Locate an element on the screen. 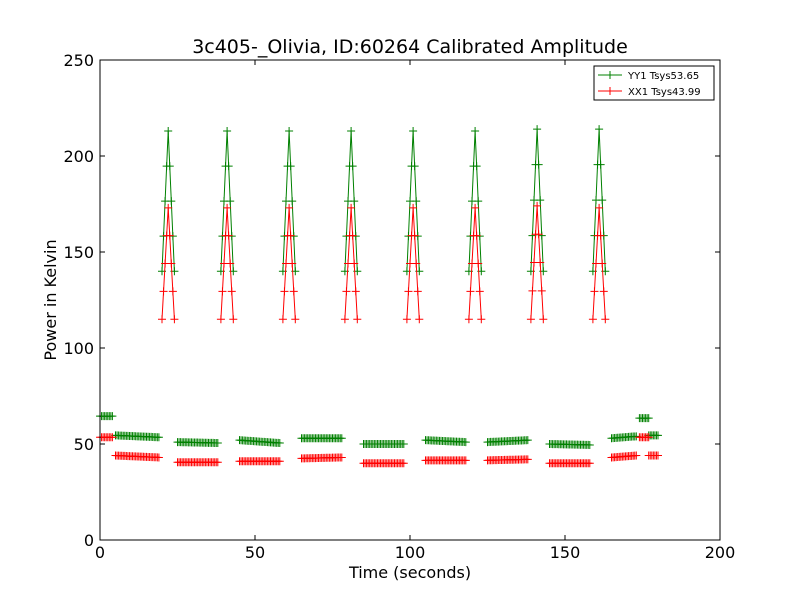 This screenshot has height=600, width=800. y-tick-label: 150 is located at coordinates (78, 252).